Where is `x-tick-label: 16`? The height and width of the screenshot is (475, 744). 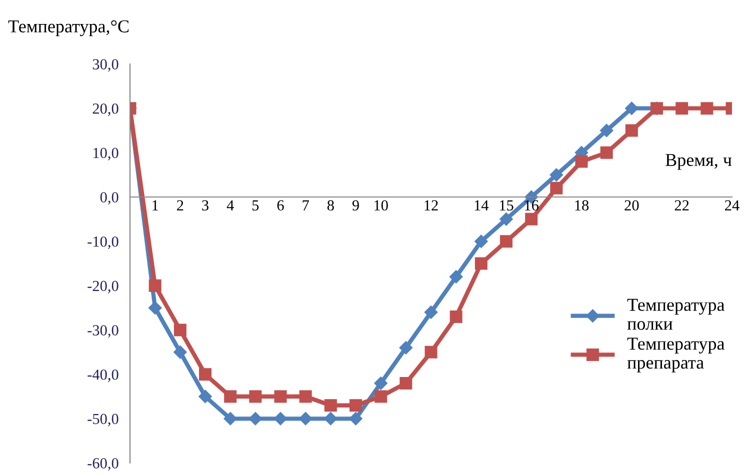
x-tick-label: 16 is located at coordinates (532, 205).